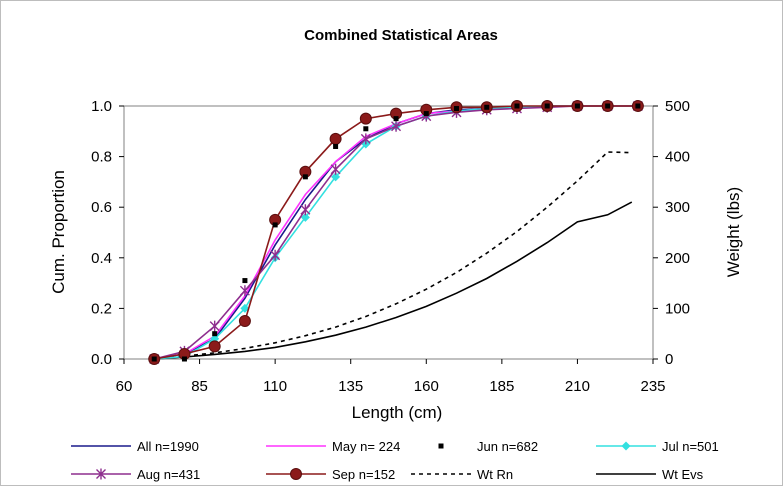  What do you see at coordinates (733, 232) in the screenshot?
I see `y2-axis-title: Weight (lbs)` at bounding box center [733, 232].